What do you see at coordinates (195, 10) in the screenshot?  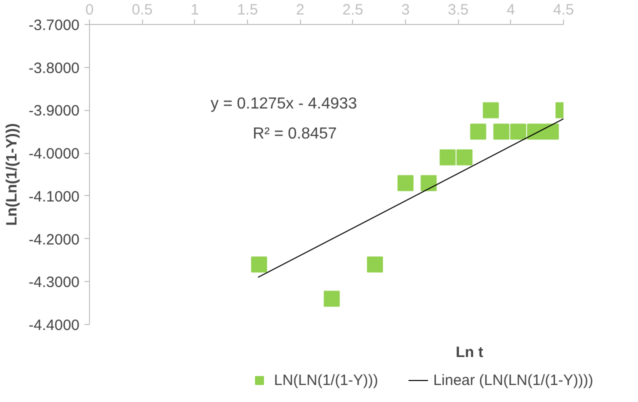 I see `x-tick-label: 1` at bounding box center [195, 10].